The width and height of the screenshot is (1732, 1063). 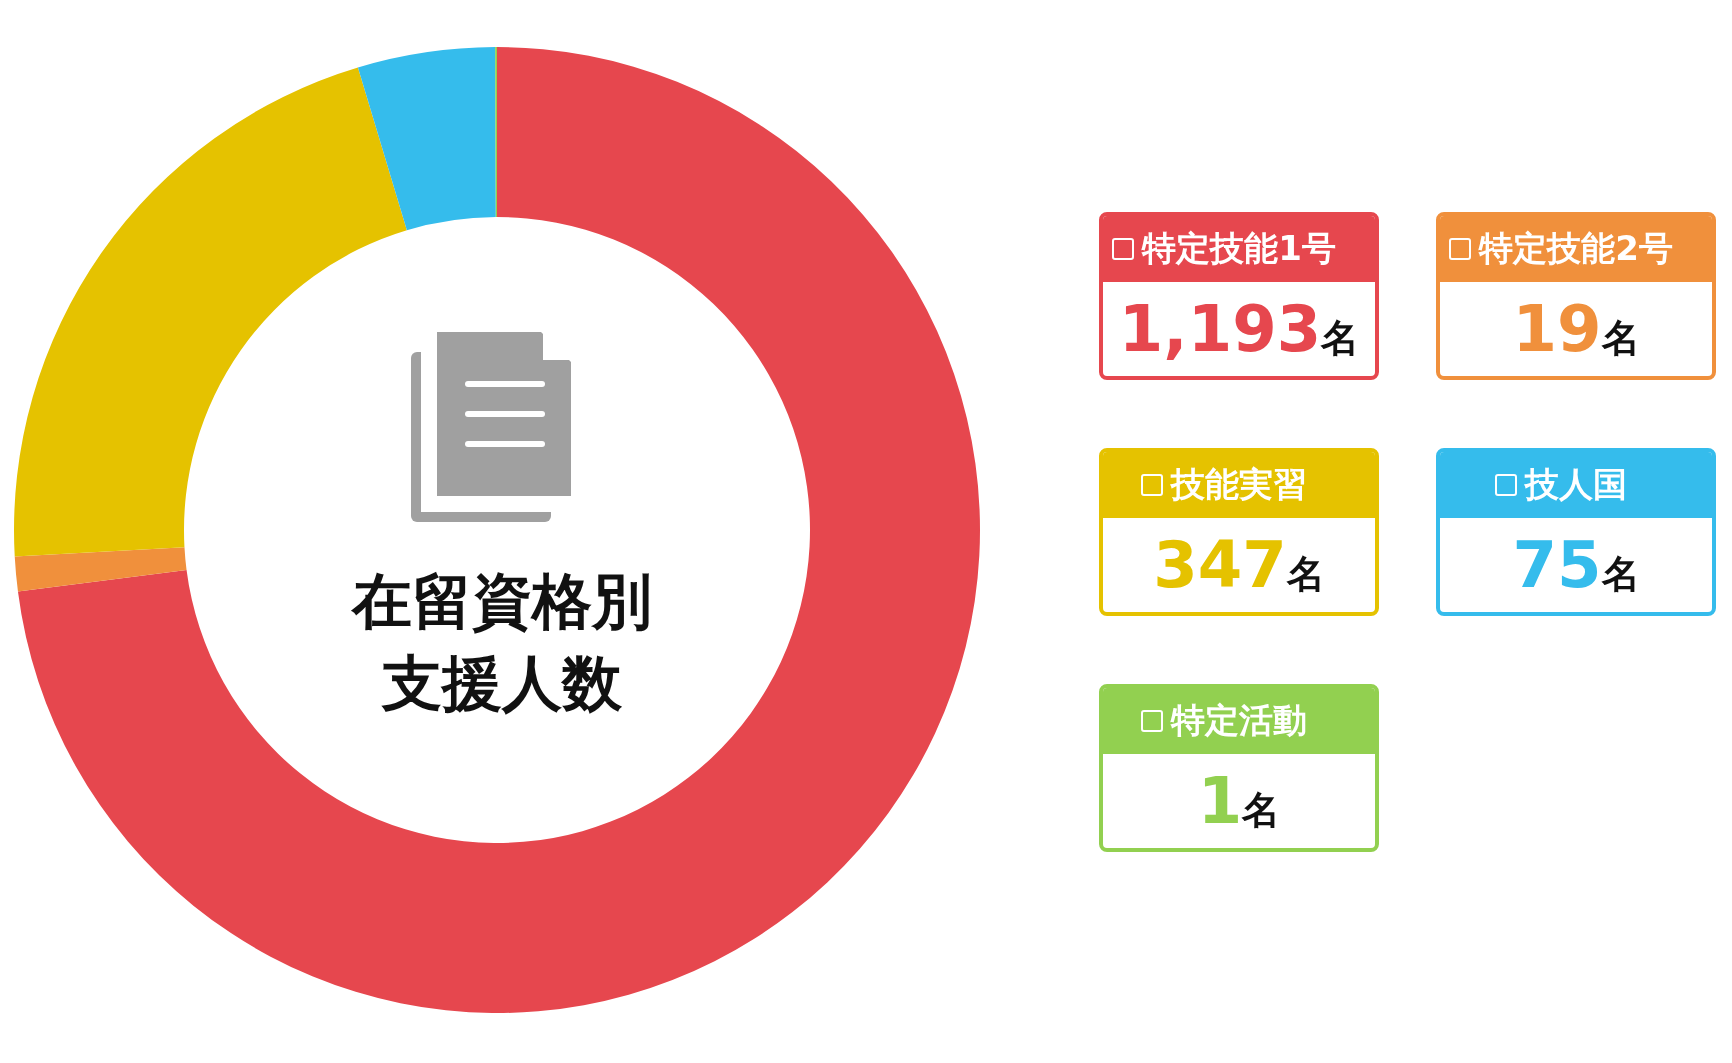 What do you see at coordinates (1239, 720) in the screenshot?
I see `legend-label: 特定活動` at bounding box center [1239, 720].